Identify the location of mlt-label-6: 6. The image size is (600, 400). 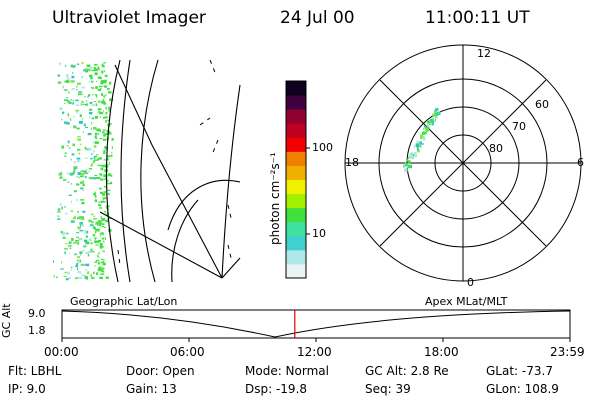
(580, 162).